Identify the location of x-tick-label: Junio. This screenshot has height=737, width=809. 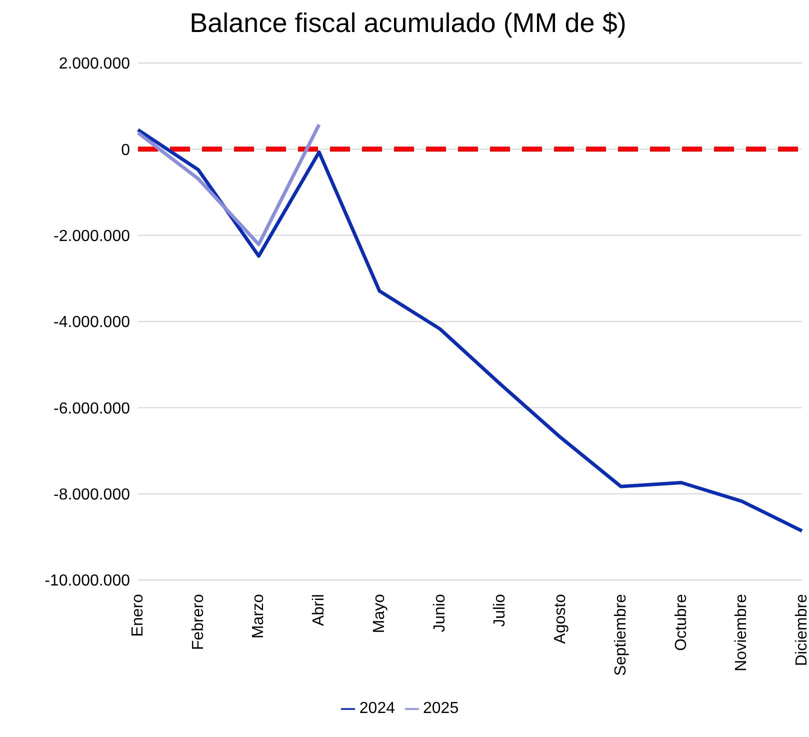
(439, 613).